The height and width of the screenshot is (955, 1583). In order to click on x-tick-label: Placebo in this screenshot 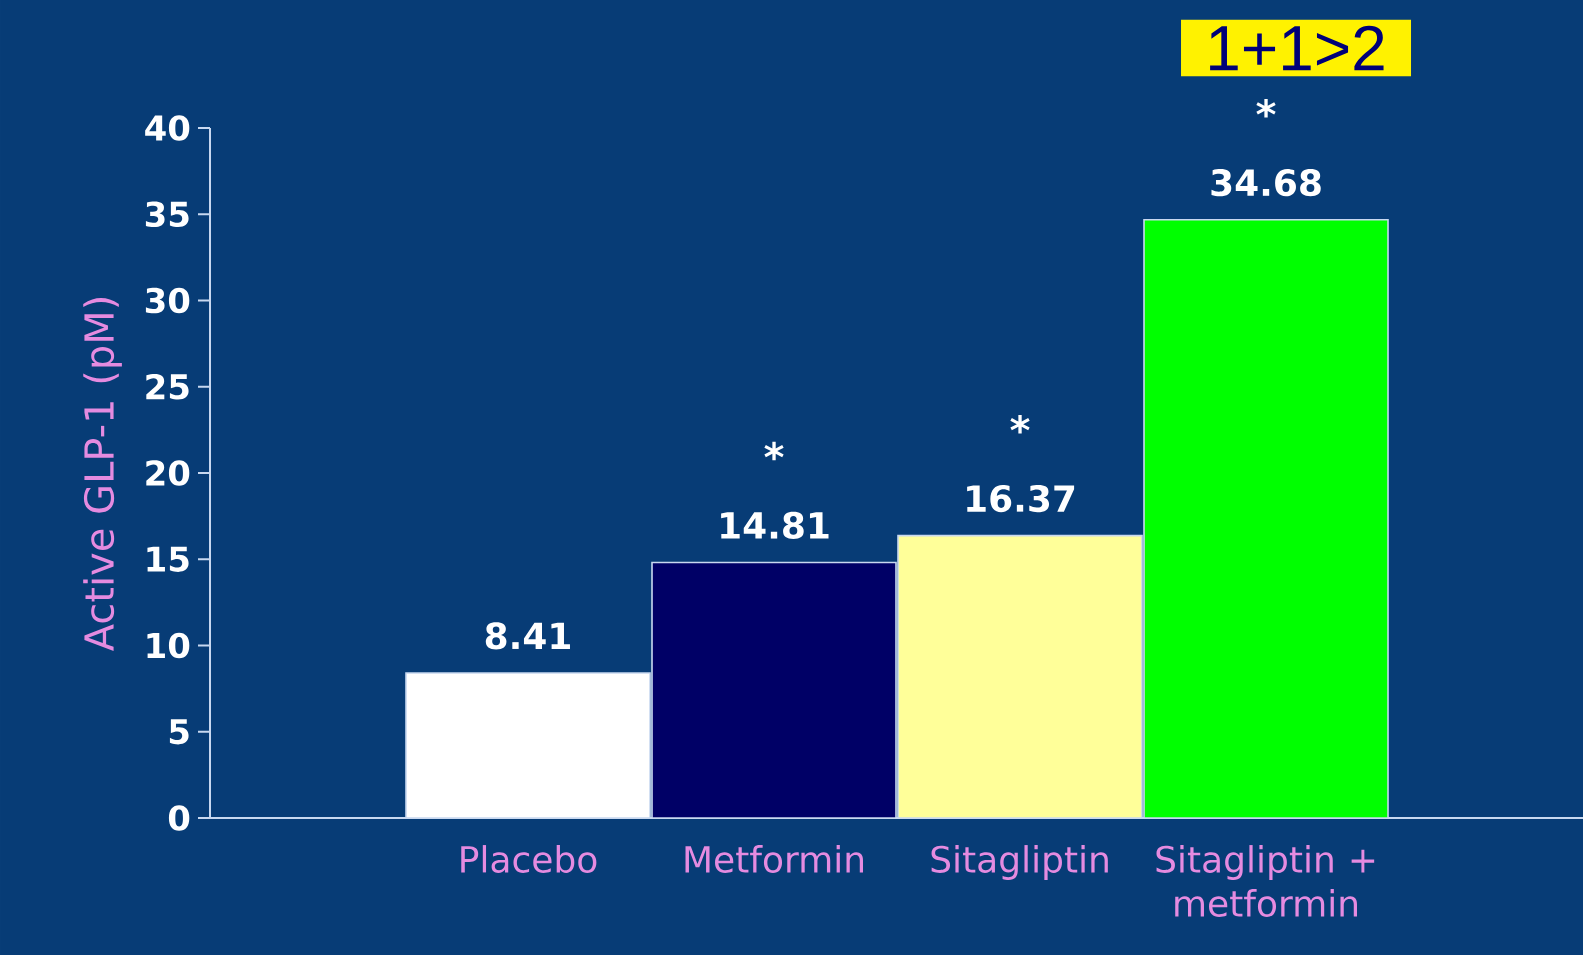, I will do `click(529, 859)`.